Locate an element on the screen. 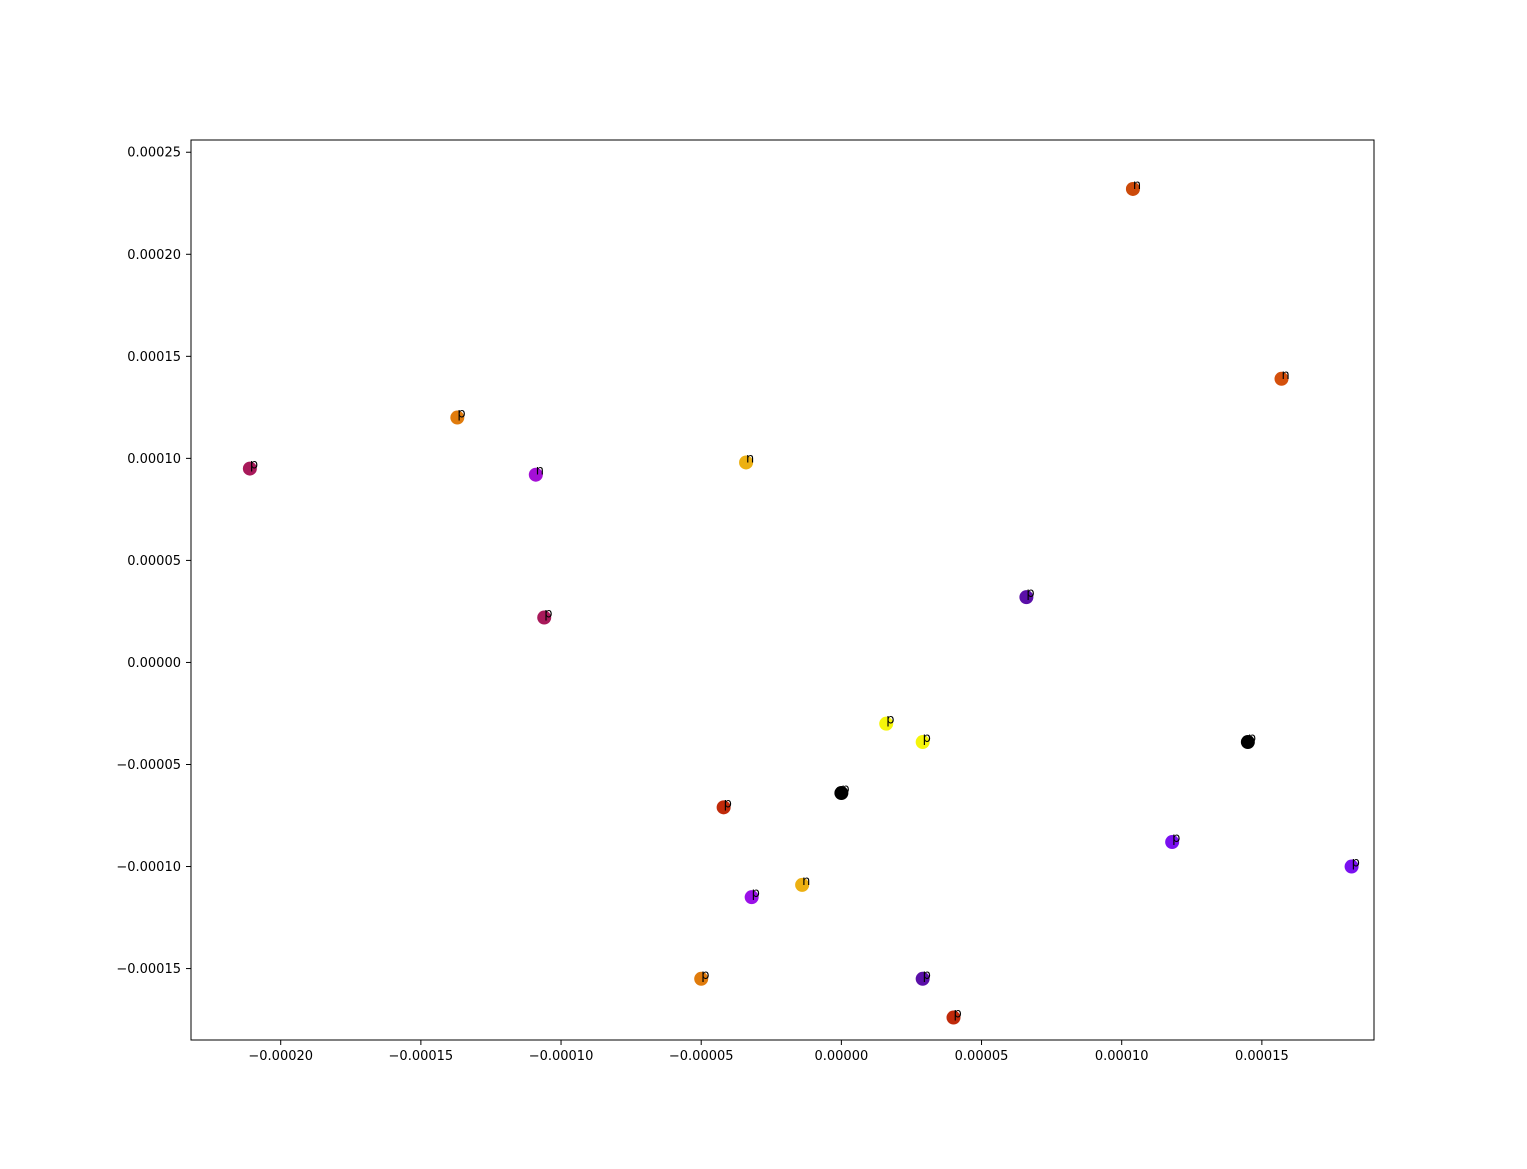  x-tick-label: 0.00000 is located at coordinates (841, 1056).